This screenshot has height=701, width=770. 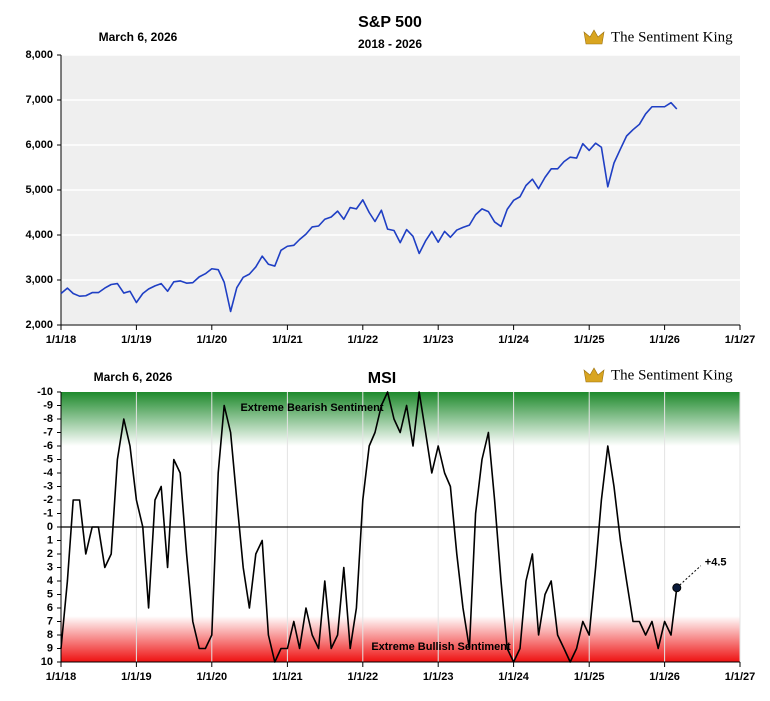 I want to click on y-tick-label: 5,000, so click(x=39, y=190).